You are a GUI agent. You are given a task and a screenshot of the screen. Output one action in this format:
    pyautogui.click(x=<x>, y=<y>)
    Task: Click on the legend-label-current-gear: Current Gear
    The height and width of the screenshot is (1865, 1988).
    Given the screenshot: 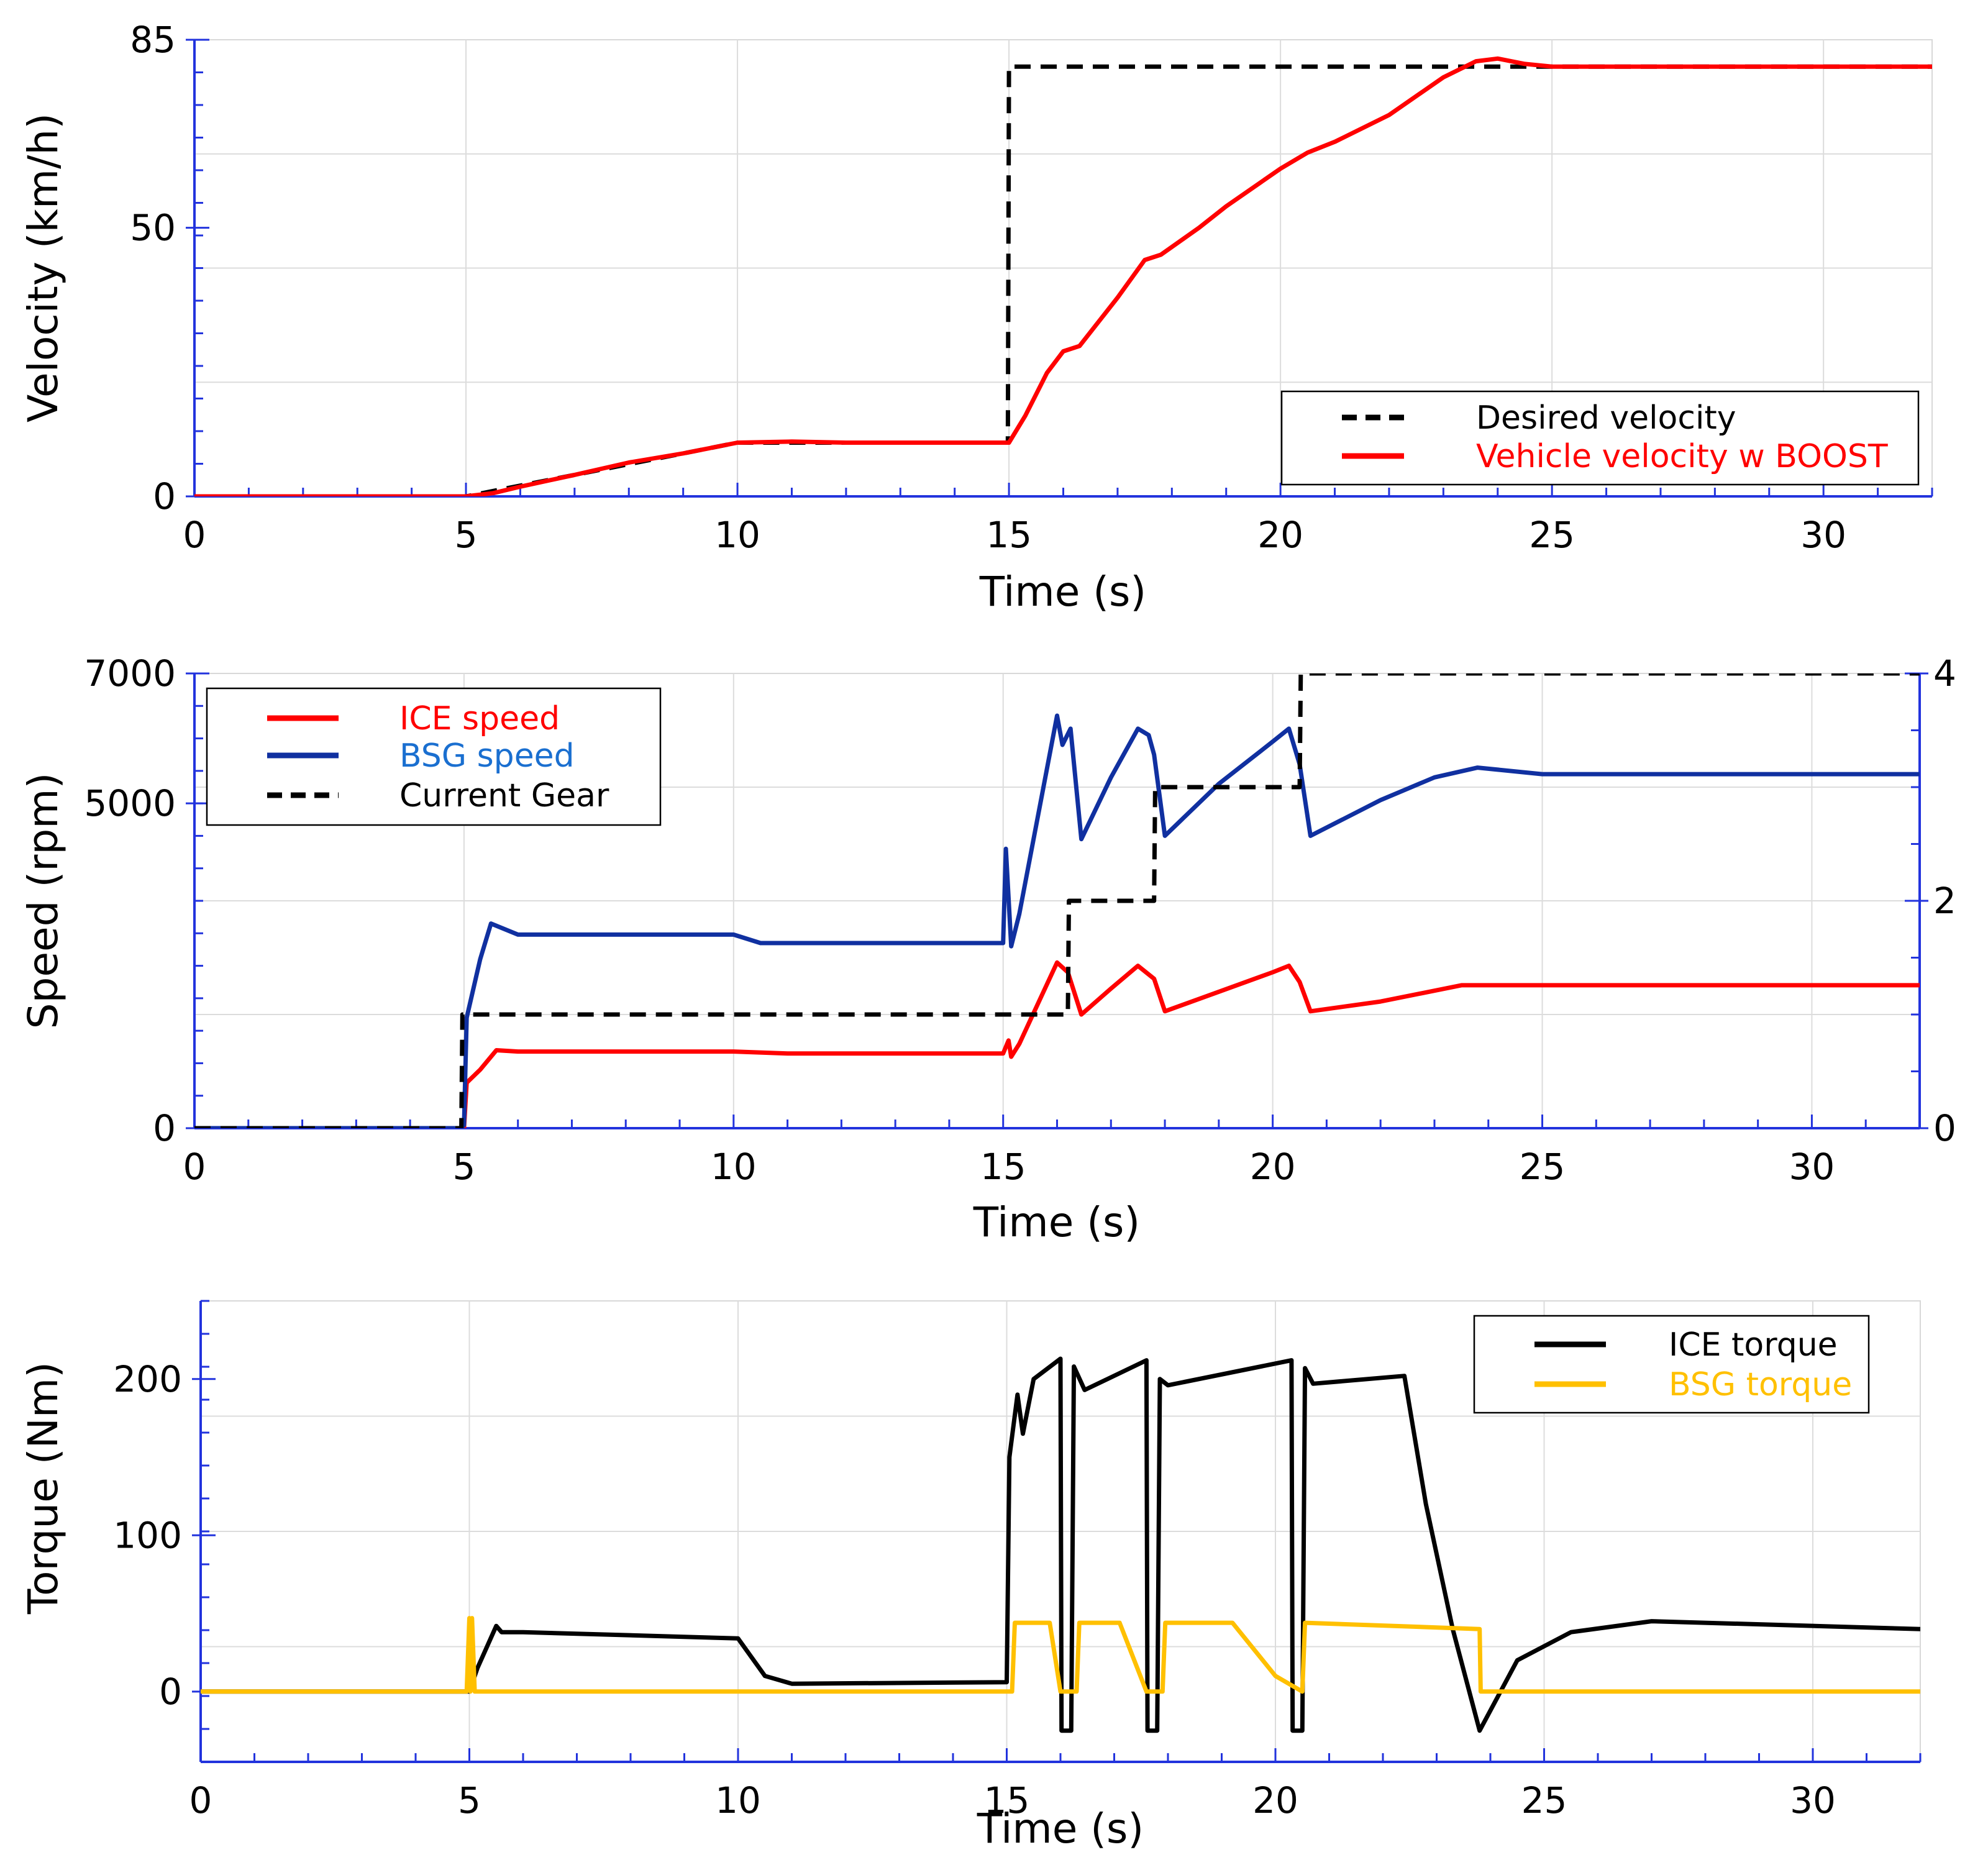 What is the action you would take?
    pyautogui.click(x=504, y=796)
    